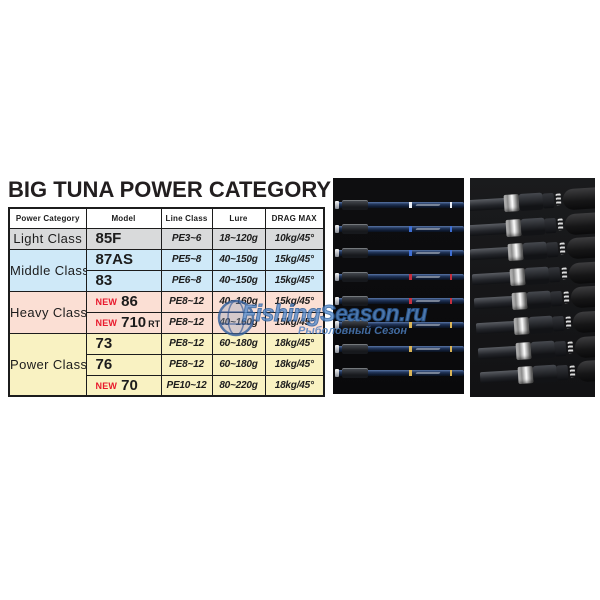 This screenshot has width=600, height=600. Describe the element at coordinates (186, 218) in the screenshot. I see `header-line-class: Line Class` at that location.